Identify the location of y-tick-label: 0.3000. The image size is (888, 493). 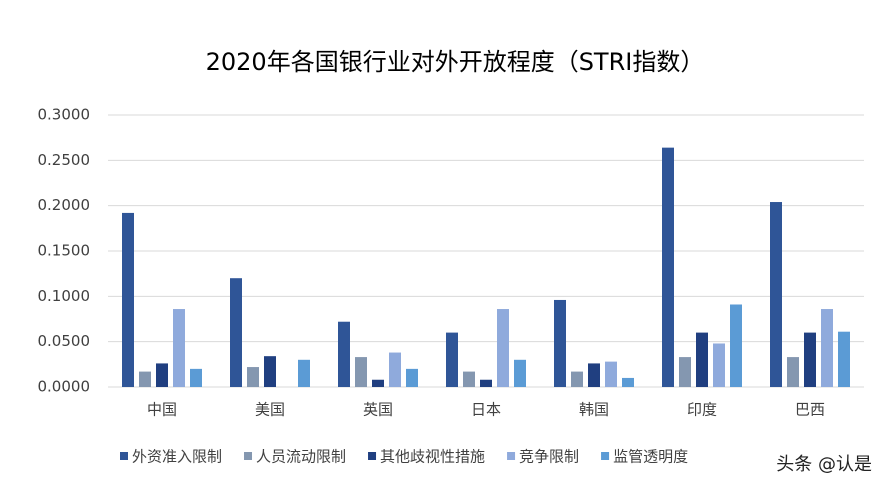
(64, 115).